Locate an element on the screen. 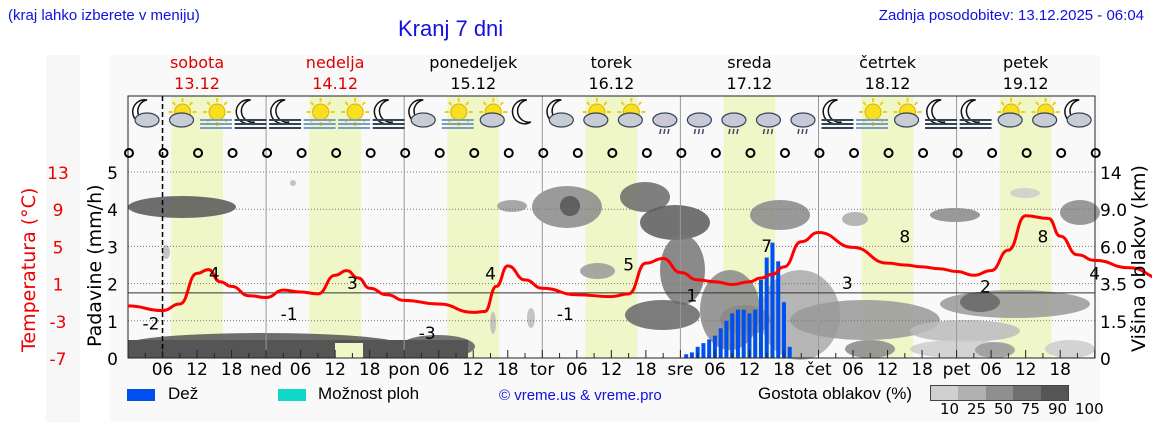 The image size is (1152, 443). svg-text: 13 is located at coordinates (58, 174).